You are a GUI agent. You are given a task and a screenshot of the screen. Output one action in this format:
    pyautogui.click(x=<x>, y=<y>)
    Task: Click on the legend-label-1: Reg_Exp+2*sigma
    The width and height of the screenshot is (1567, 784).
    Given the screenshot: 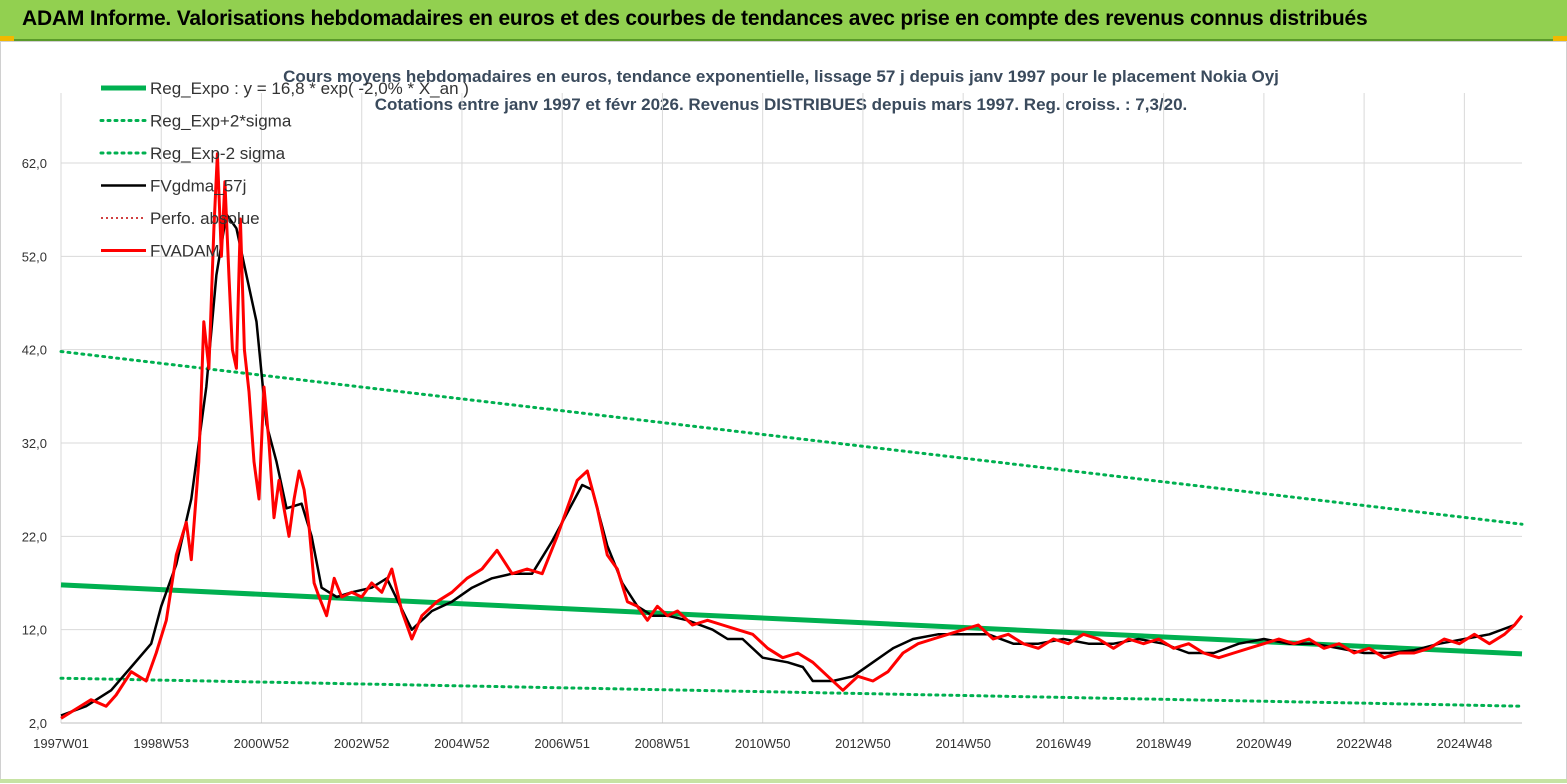 What is the action you would take?
    pyautogui.click(x=221, y=121)
    